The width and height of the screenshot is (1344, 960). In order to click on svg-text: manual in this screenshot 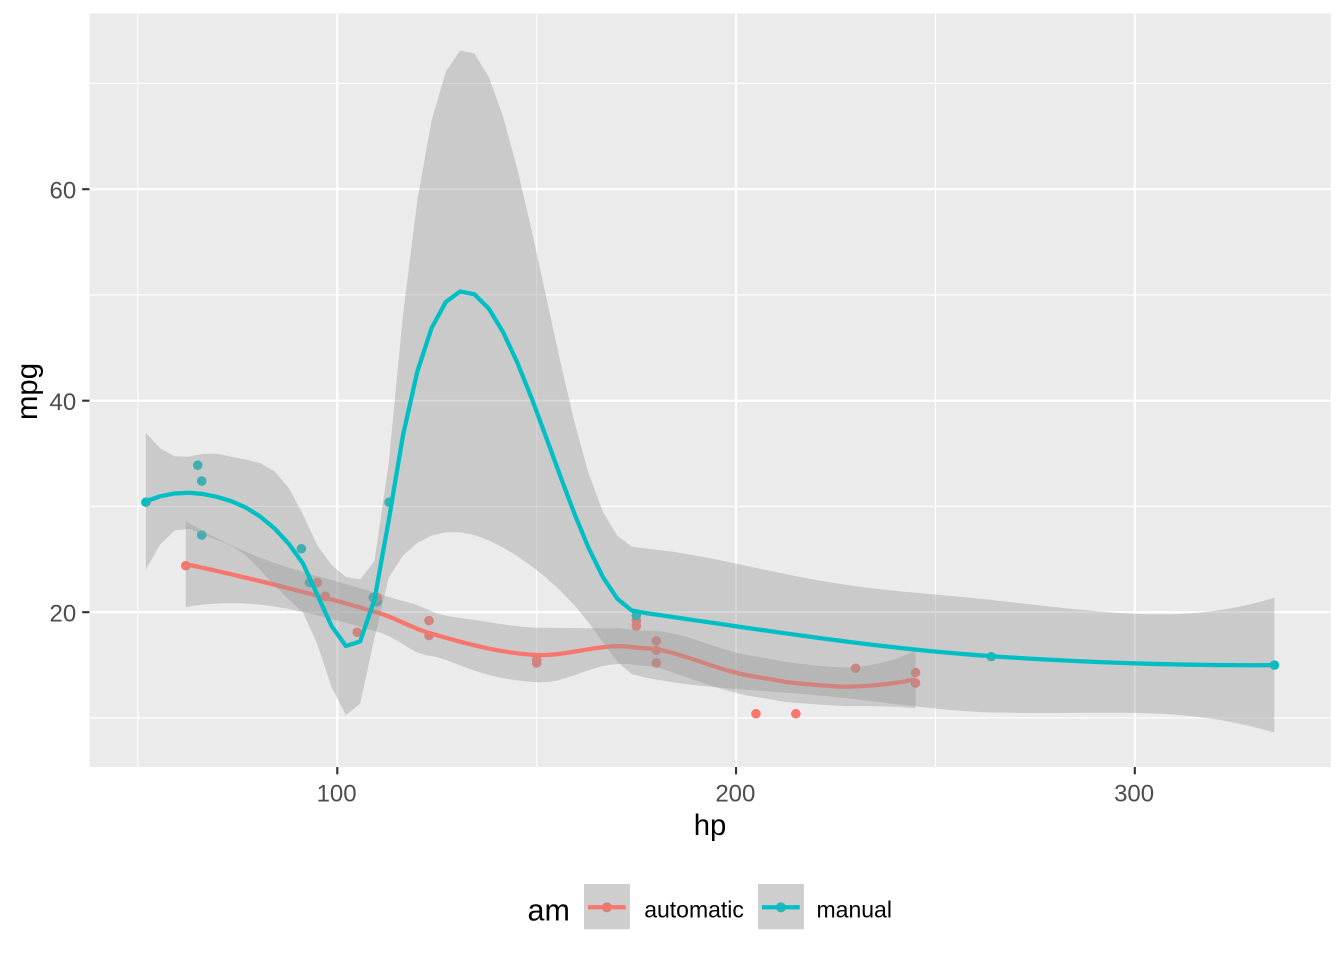, I will do `click(854, 909)`.